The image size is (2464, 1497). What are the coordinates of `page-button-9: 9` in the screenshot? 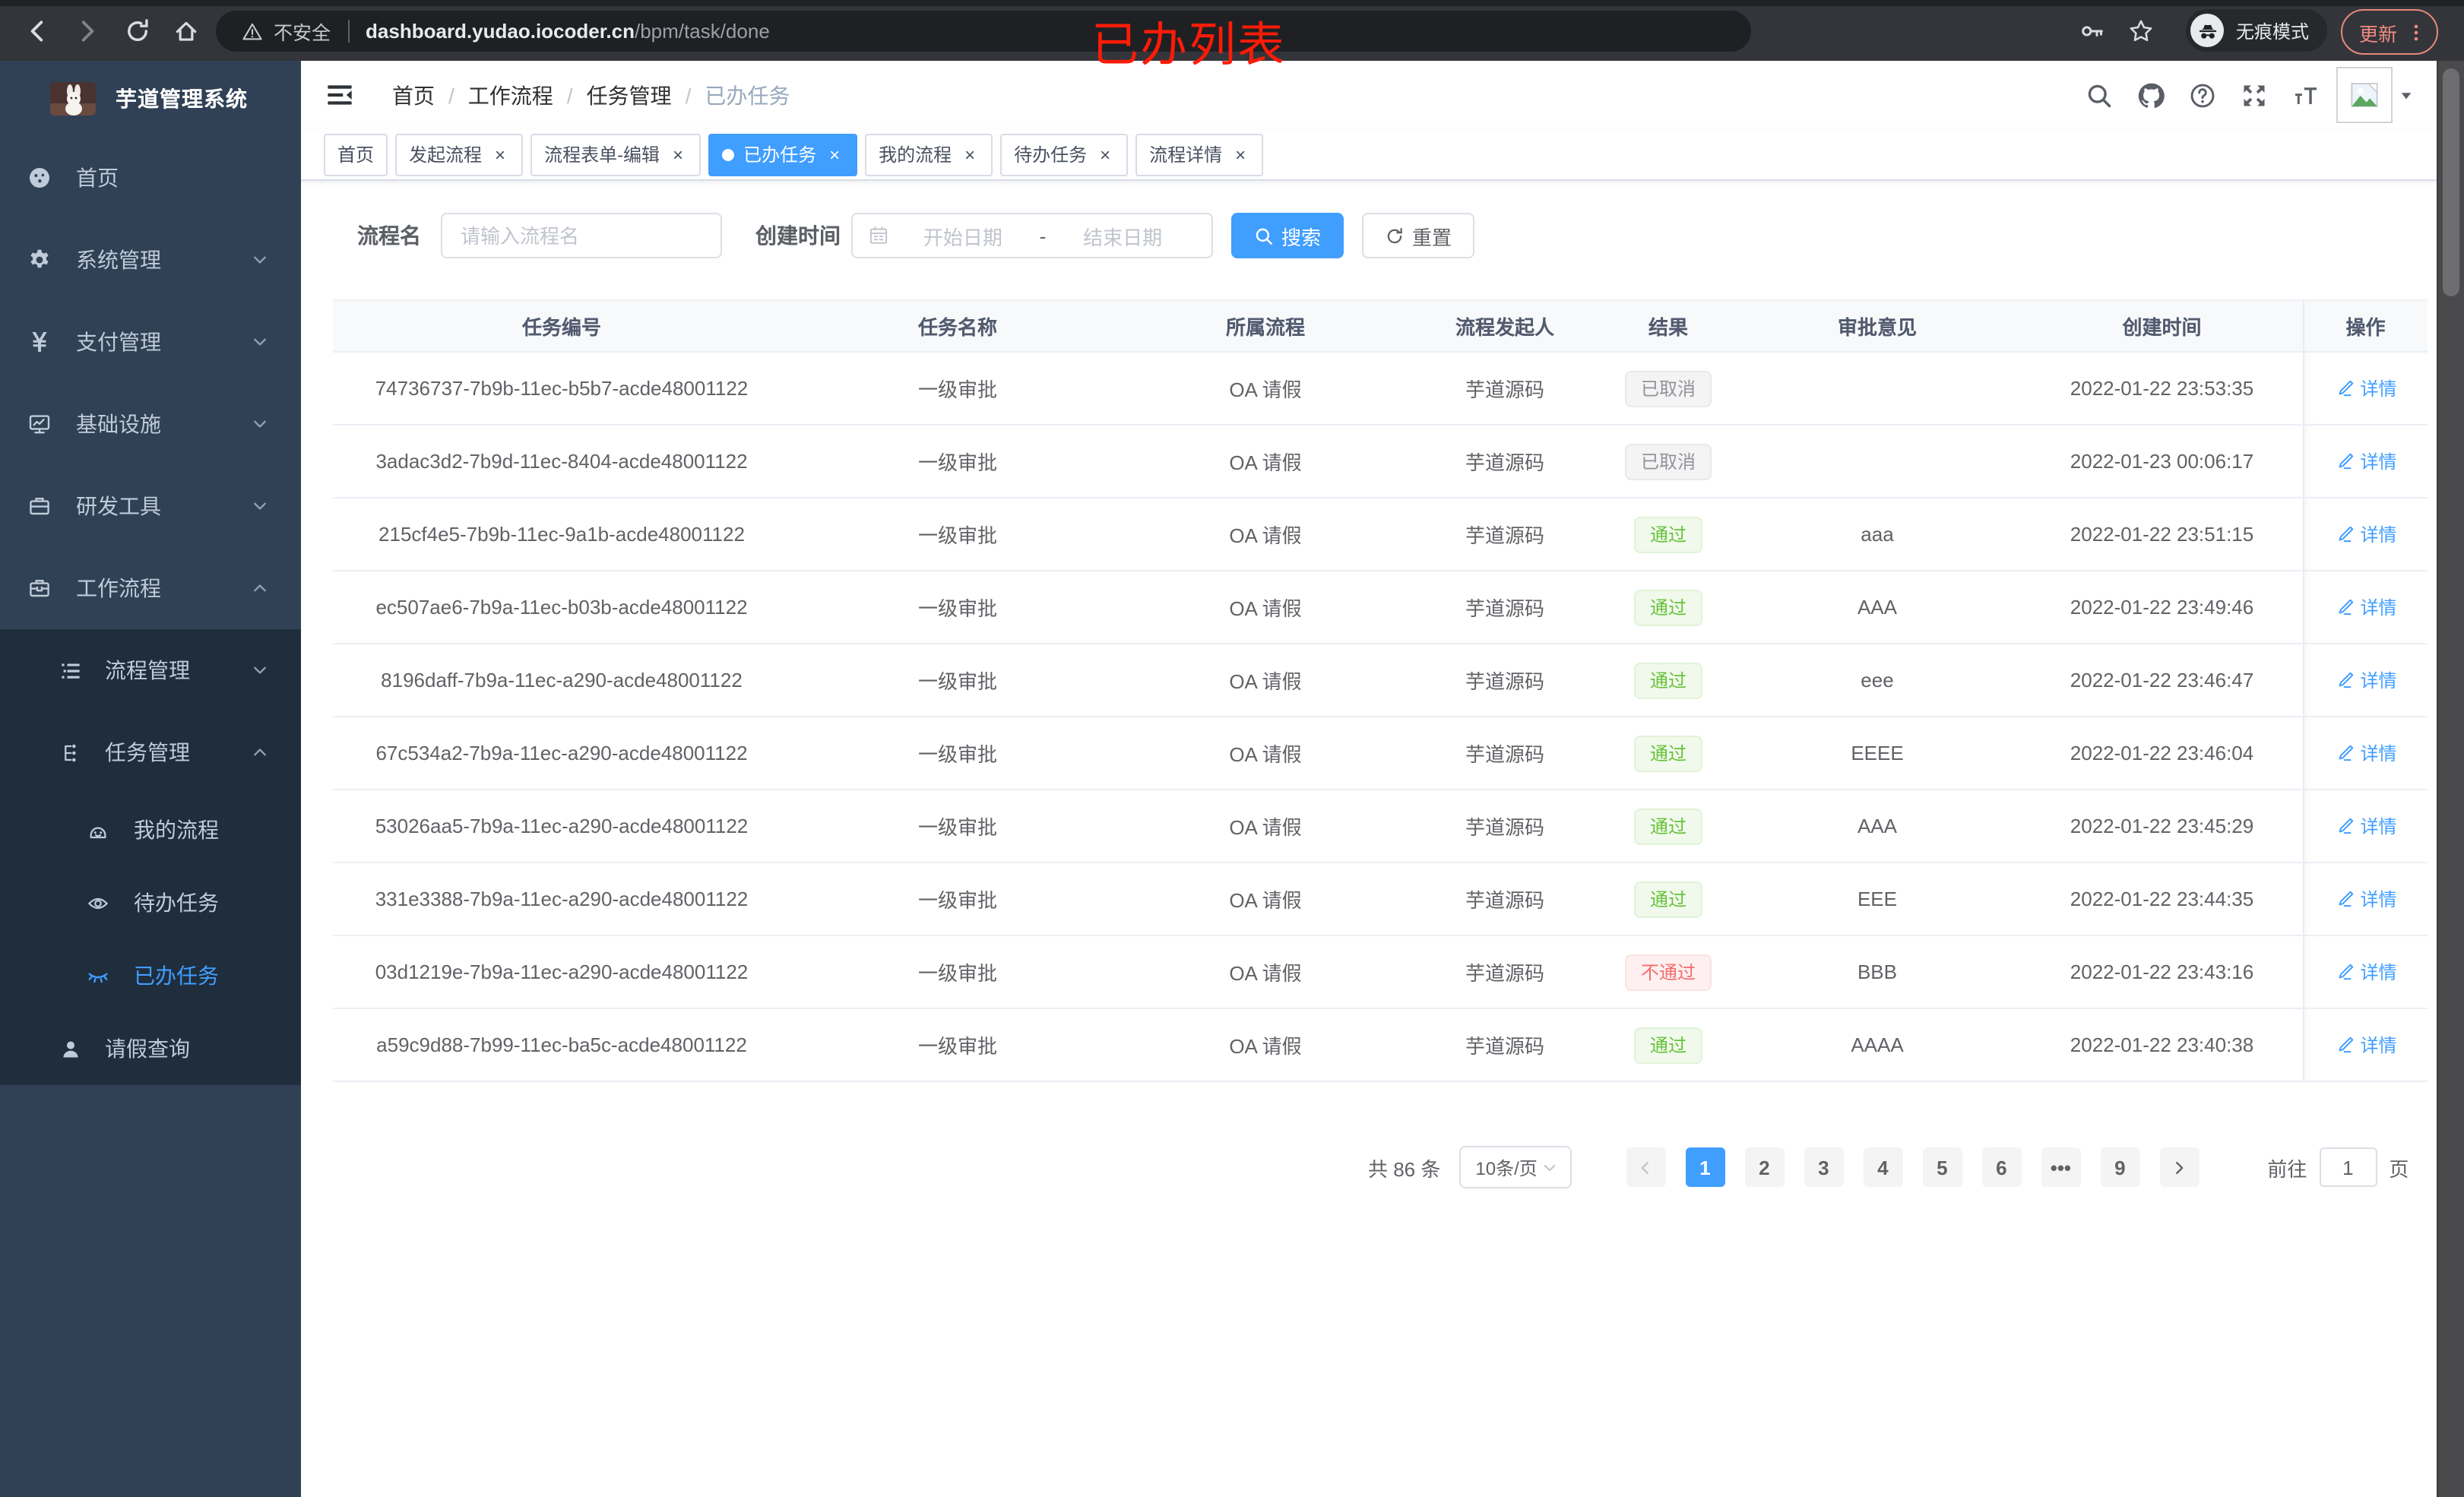 It's located at (2120, 1167).